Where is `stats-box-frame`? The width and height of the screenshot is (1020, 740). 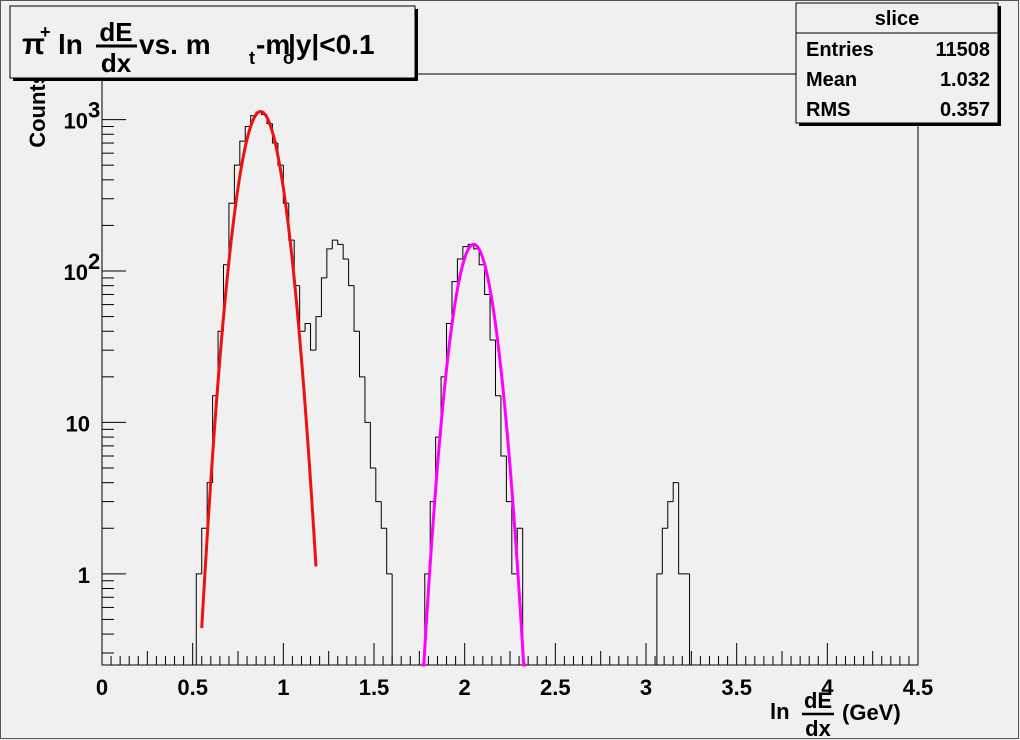
stats-box-frame is located at coordinates (897, 63).